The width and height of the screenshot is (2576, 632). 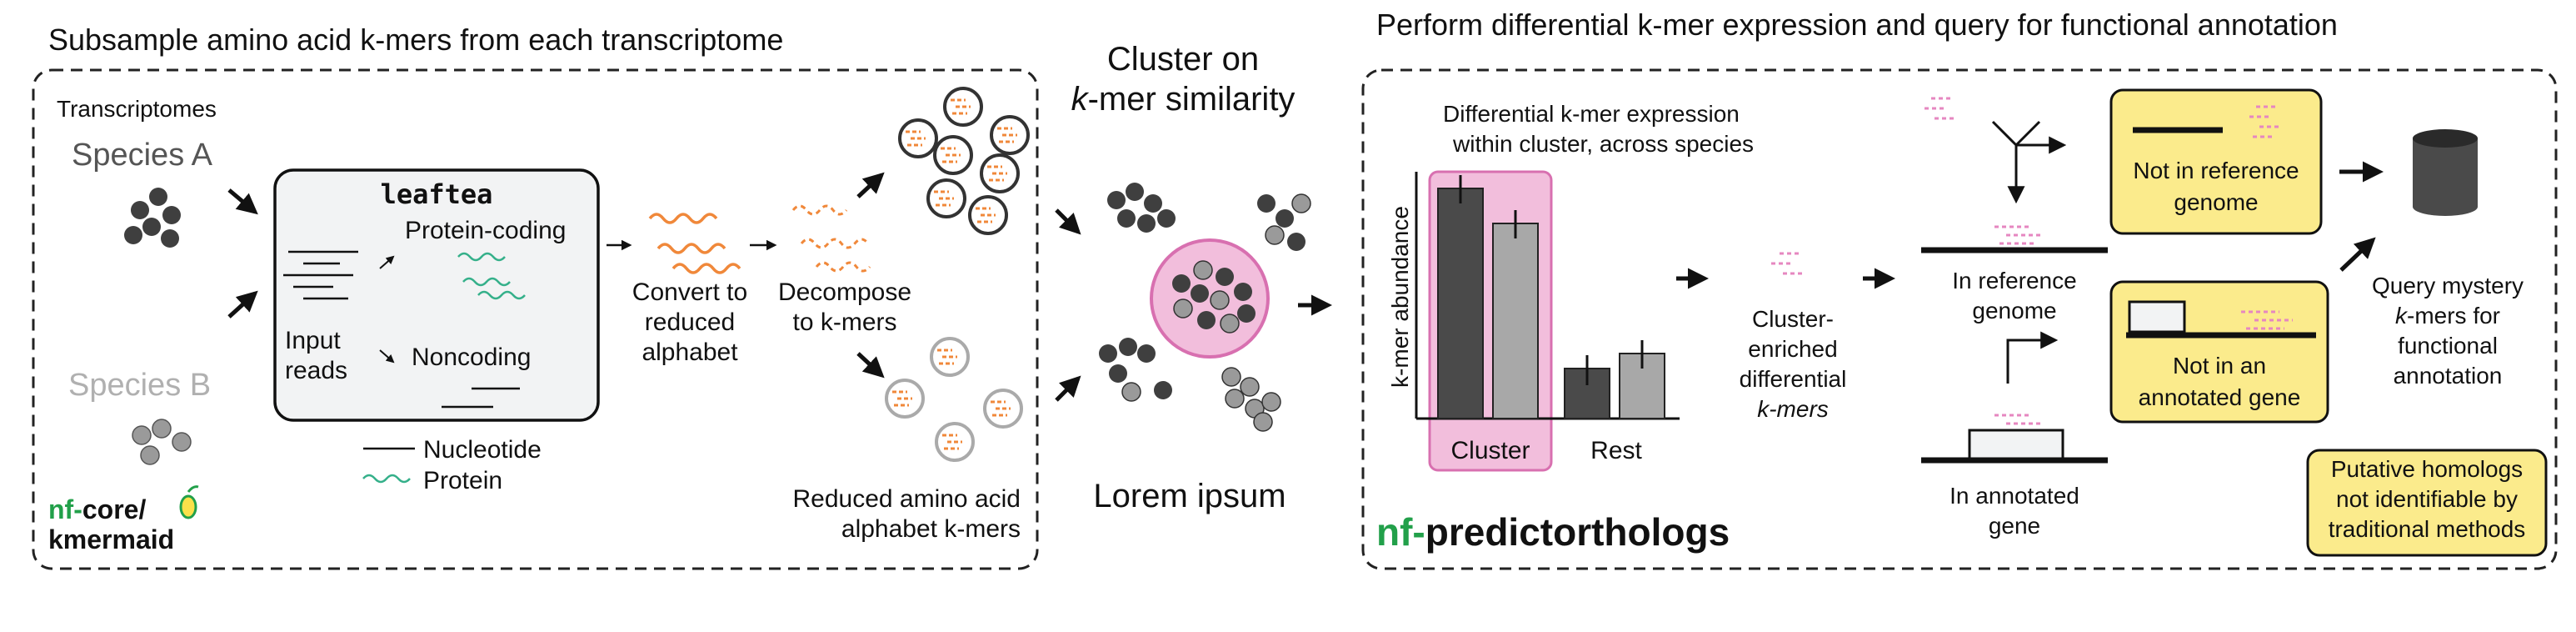 I want to click on database-icon, so click(x=2445, y=172).